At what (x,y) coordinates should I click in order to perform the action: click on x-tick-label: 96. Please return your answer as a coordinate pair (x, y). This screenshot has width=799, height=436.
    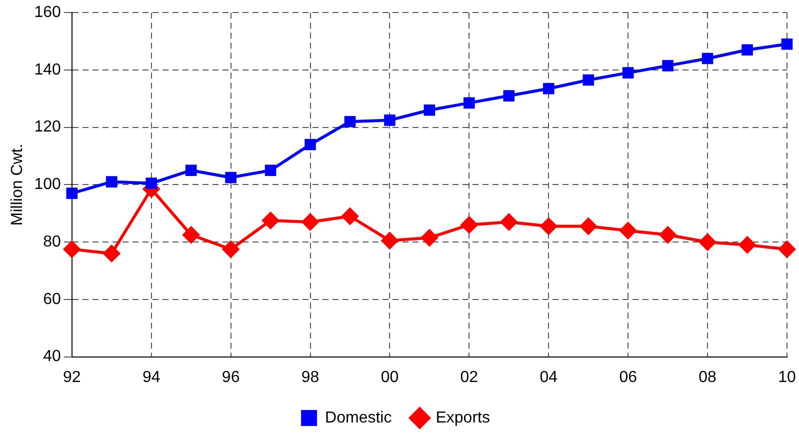
    Looking at the image, I should click on (231, 377).